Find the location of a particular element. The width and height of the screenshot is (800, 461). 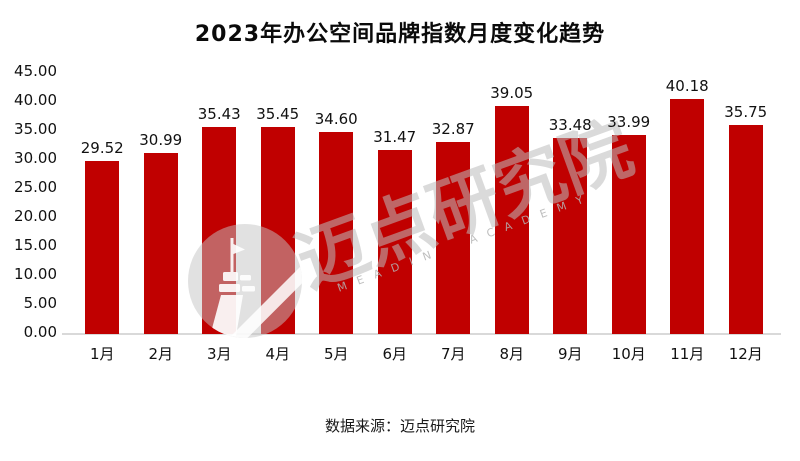

bar-value-label: 39.05 is located at coordinates (512, 92).